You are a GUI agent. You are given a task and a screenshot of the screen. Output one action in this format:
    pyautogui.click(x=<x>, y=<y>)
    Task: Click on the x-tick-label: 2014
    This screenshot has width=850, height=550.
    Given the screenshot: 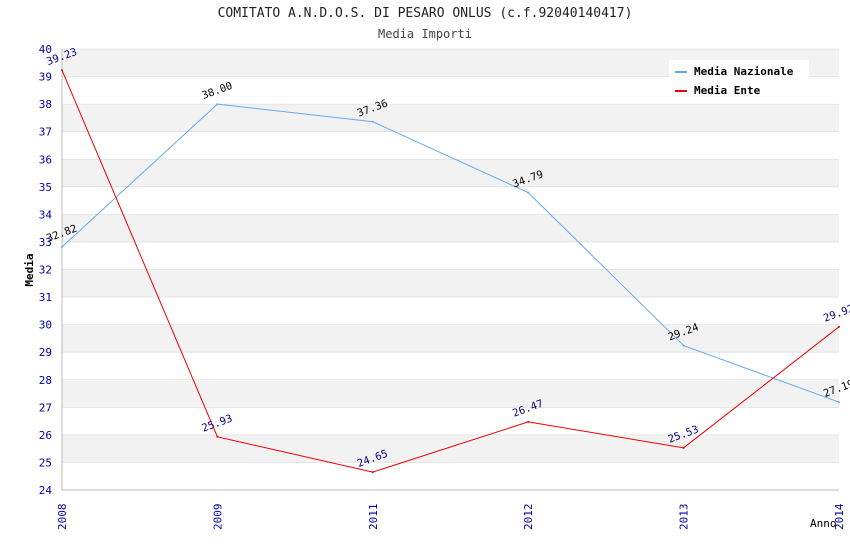 What is the action you would take?
    pyautogui.click(x=839, y=516)
    